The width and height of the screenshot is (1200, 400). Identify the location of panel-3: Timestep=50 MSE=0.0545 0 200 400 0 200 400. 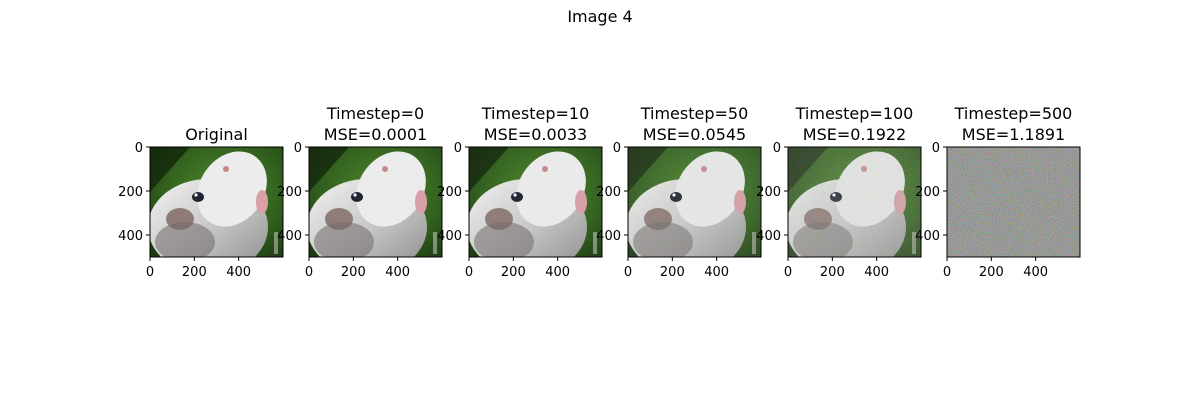
(679, 192).